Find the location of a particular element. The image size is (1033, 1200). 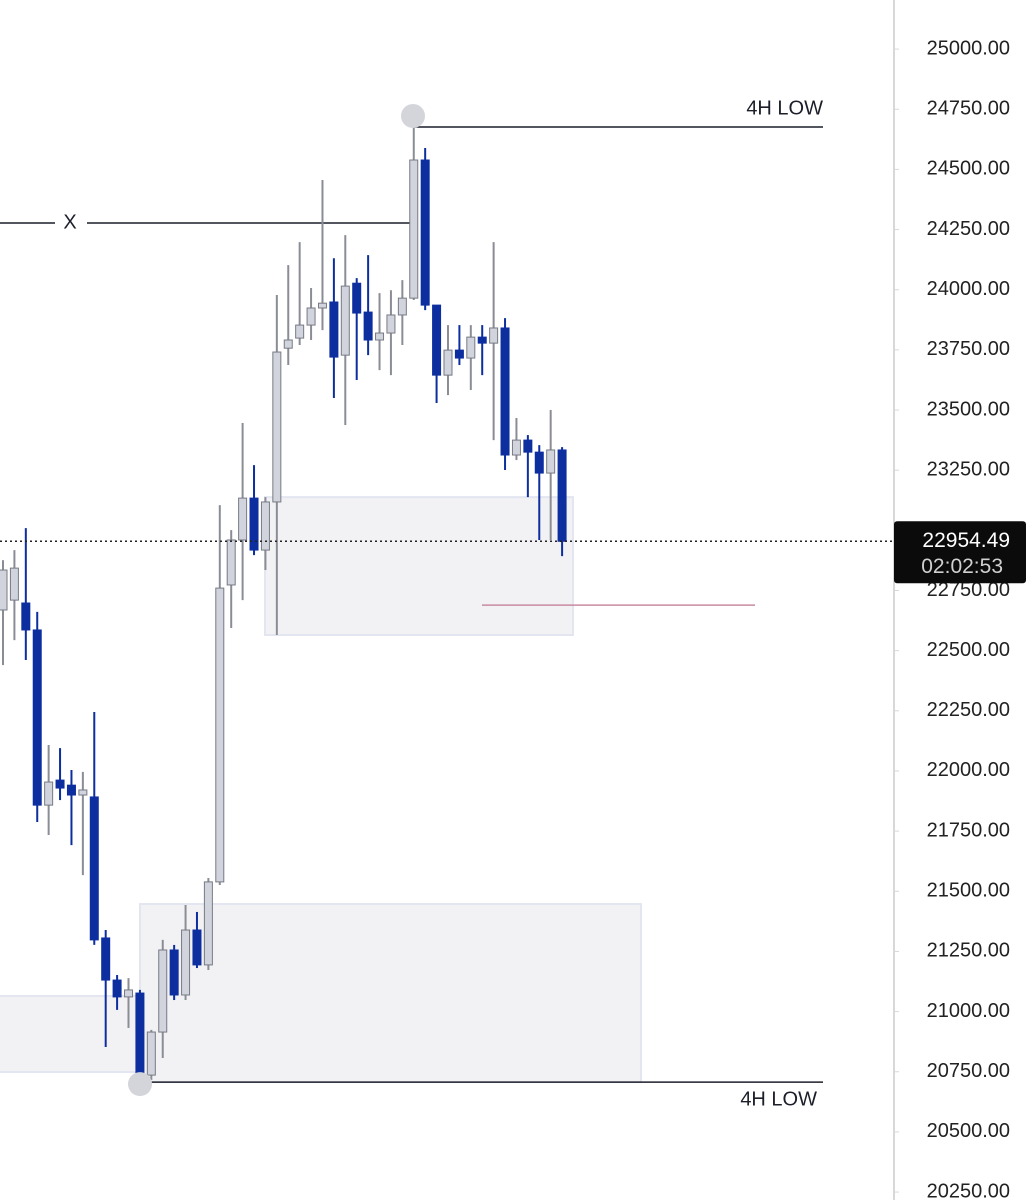

y-tick-label: 21000.00 is located at coordinates (968, 1011).